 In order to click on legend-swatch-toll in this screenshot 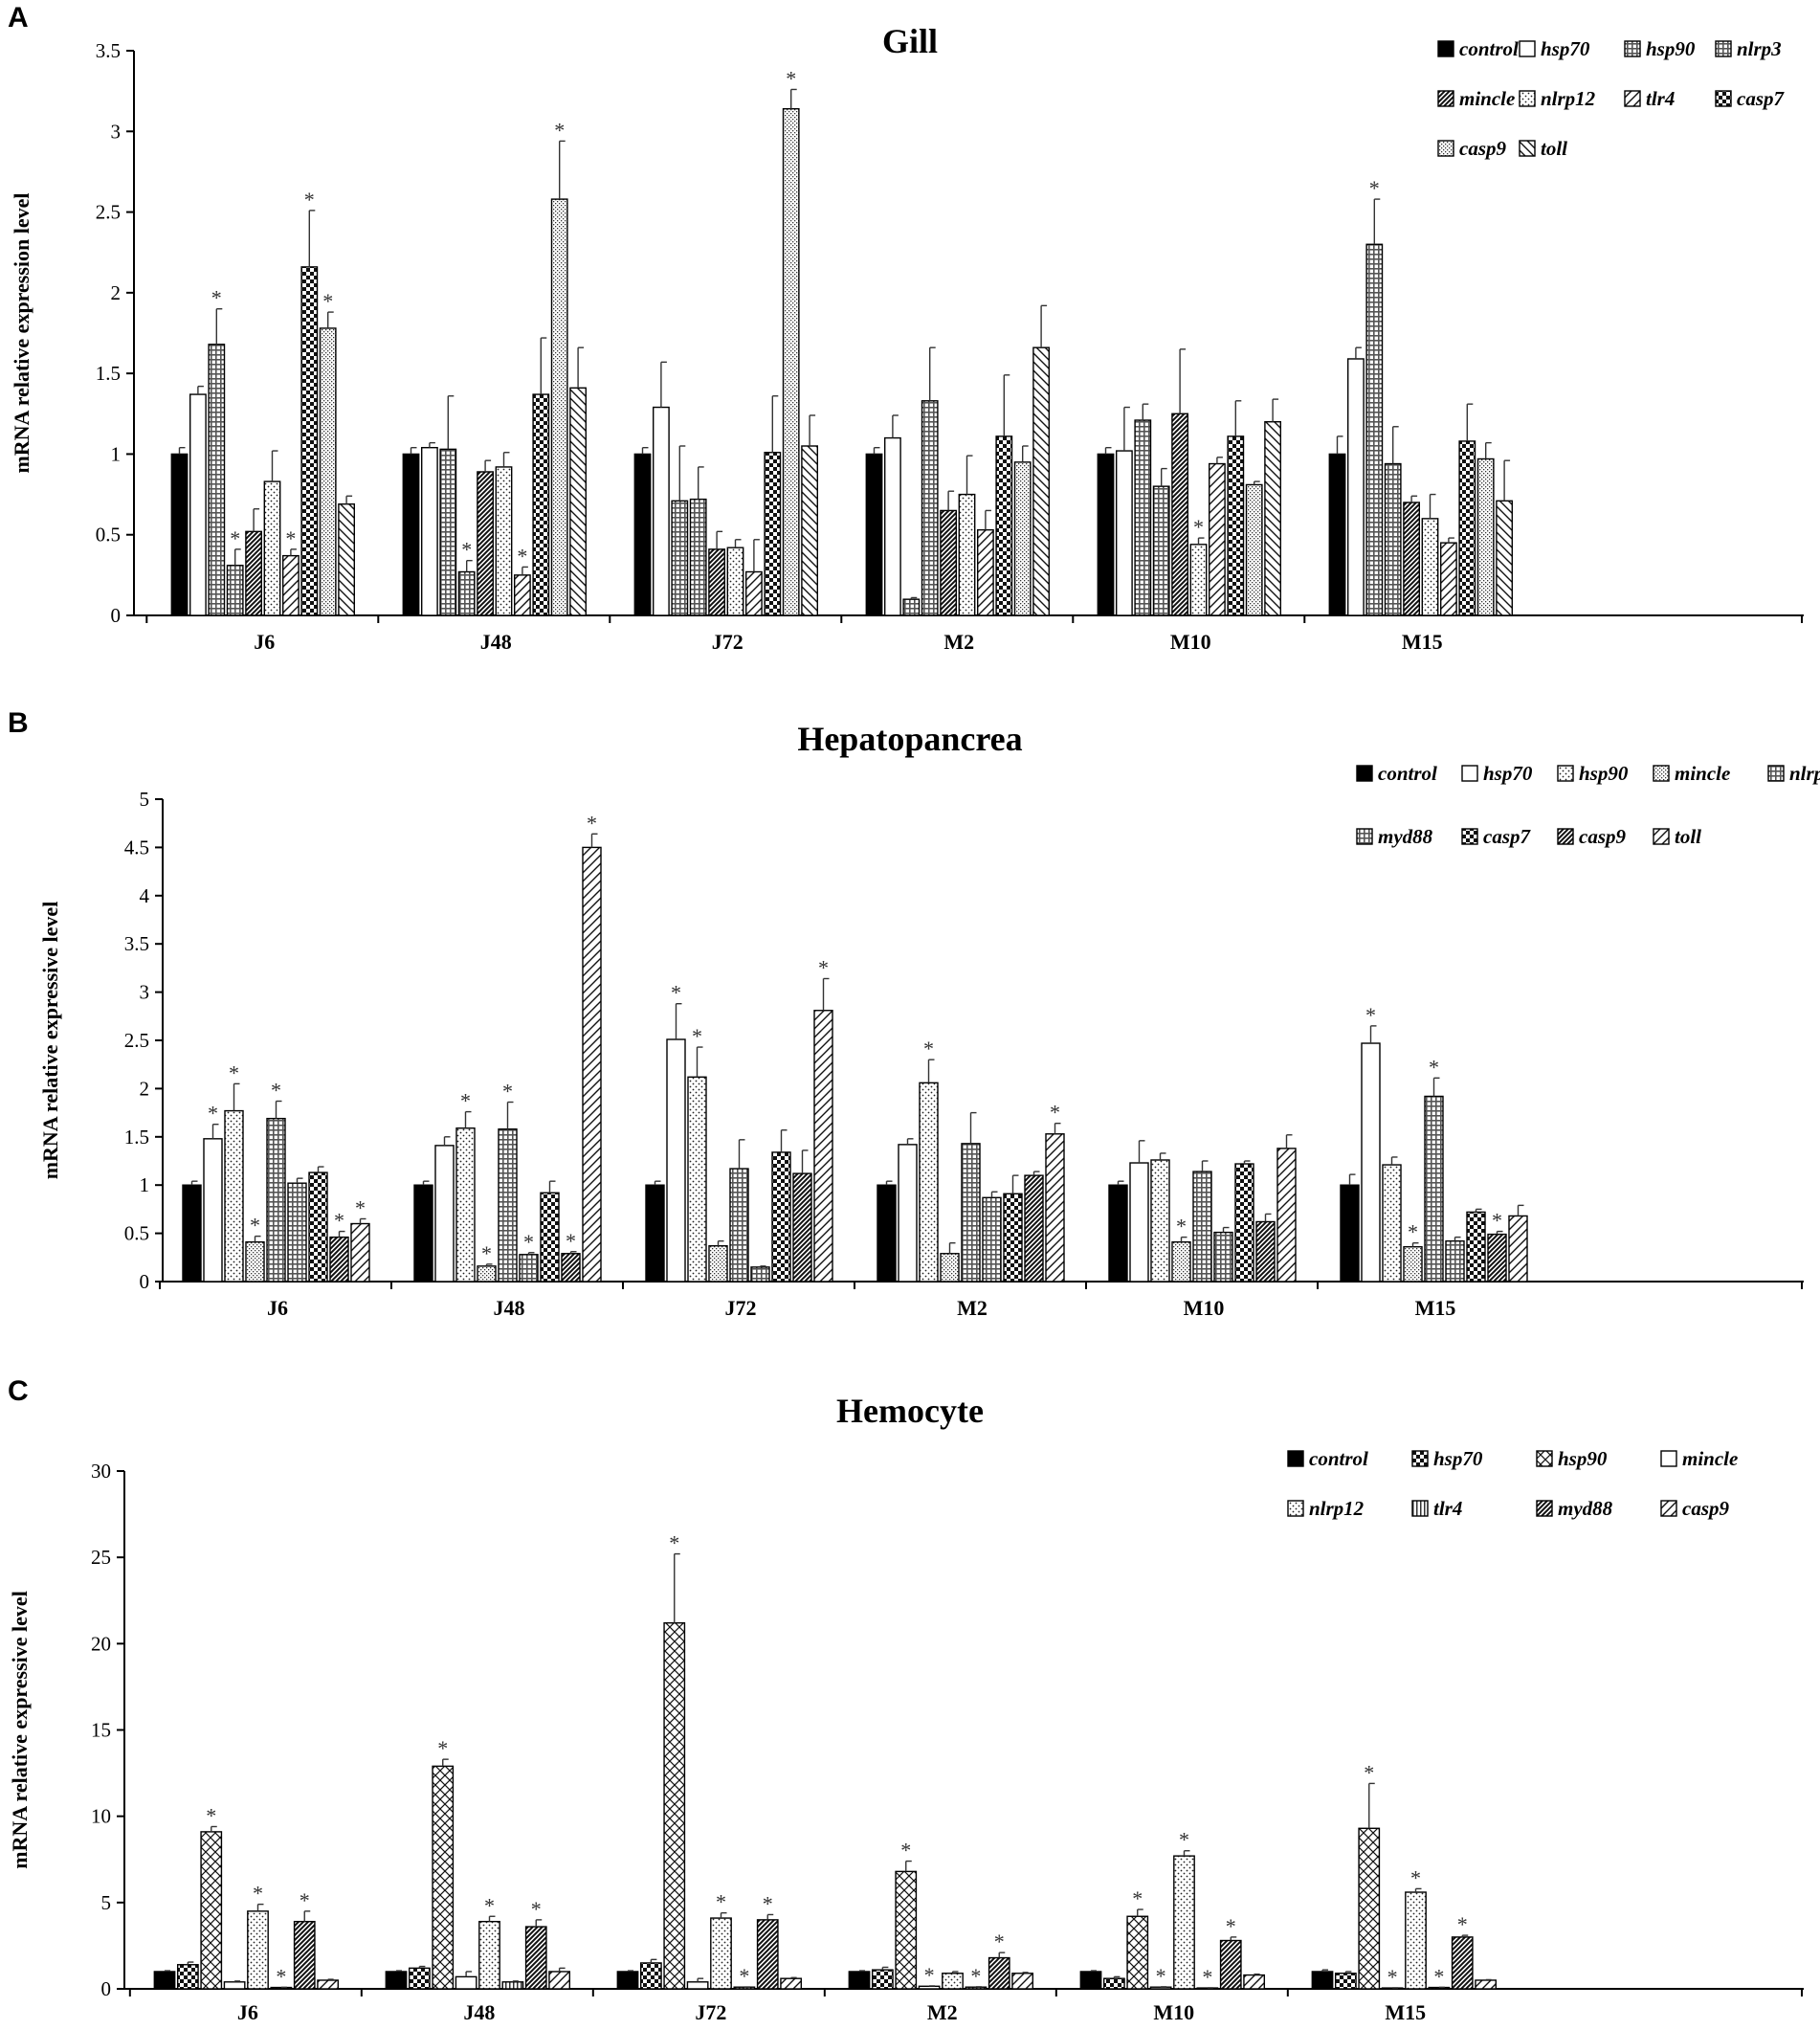, I will do `click(1661, 836)`.